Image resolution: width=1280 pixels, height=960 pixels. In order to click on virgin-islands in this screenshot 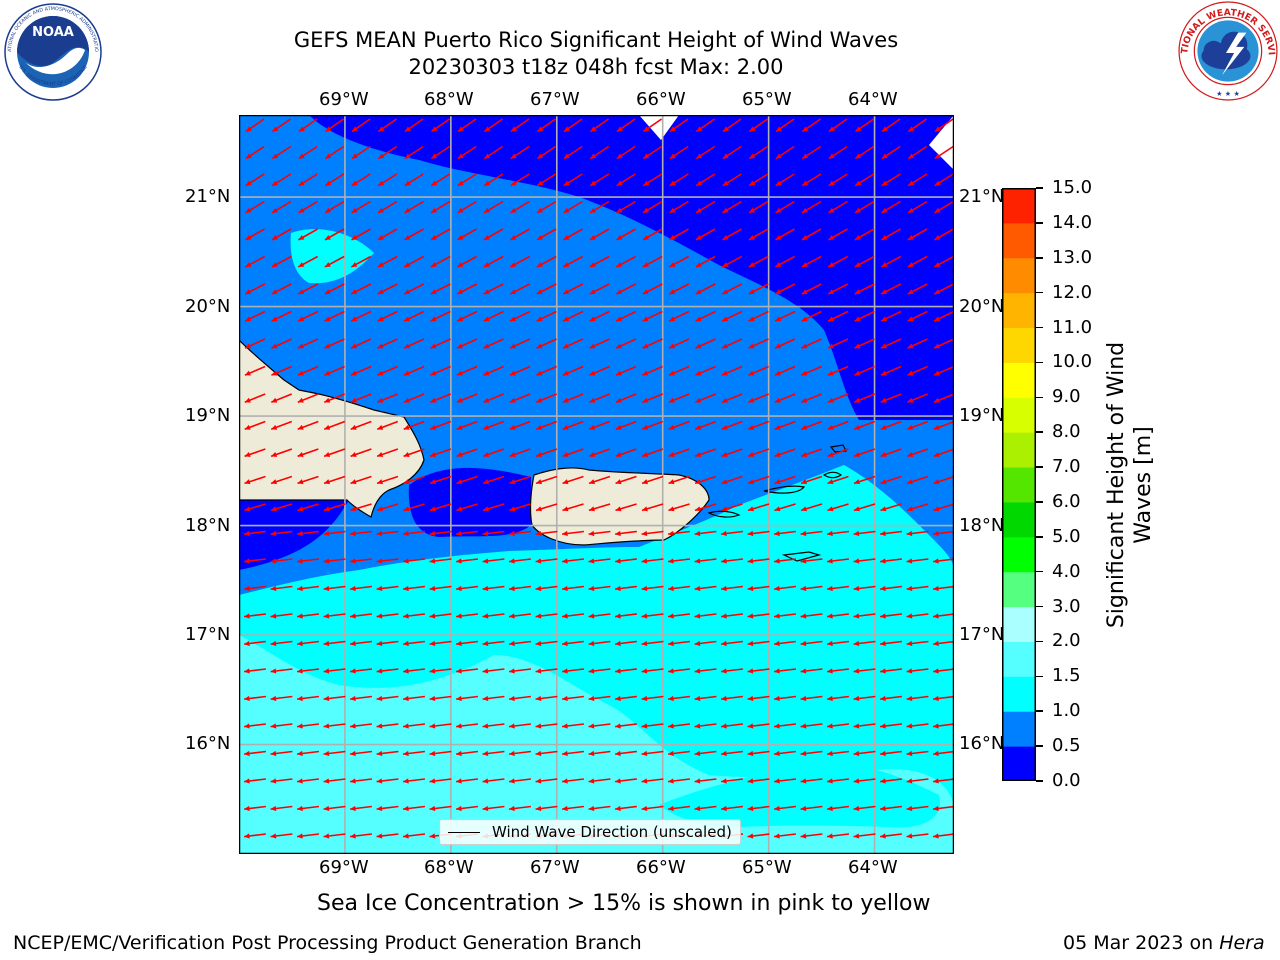, I will do `click(784, 489)`.